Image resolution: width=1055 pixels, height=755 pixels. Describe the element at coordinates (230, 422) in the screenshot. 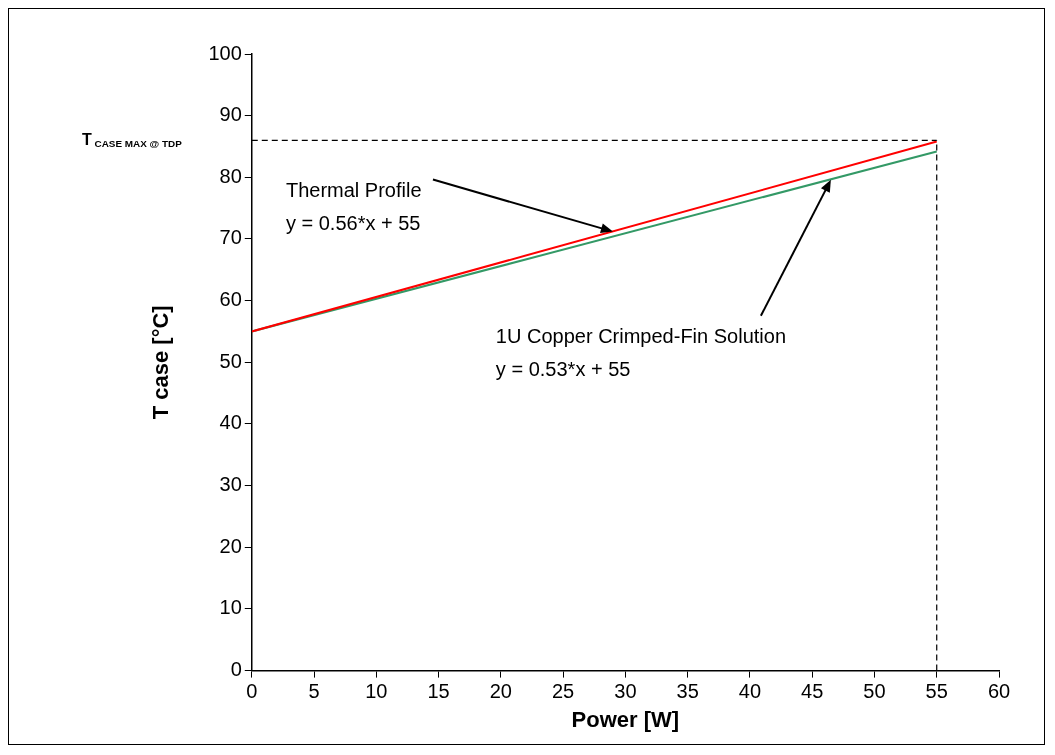

I see `y-tick-label: 40` at that location.